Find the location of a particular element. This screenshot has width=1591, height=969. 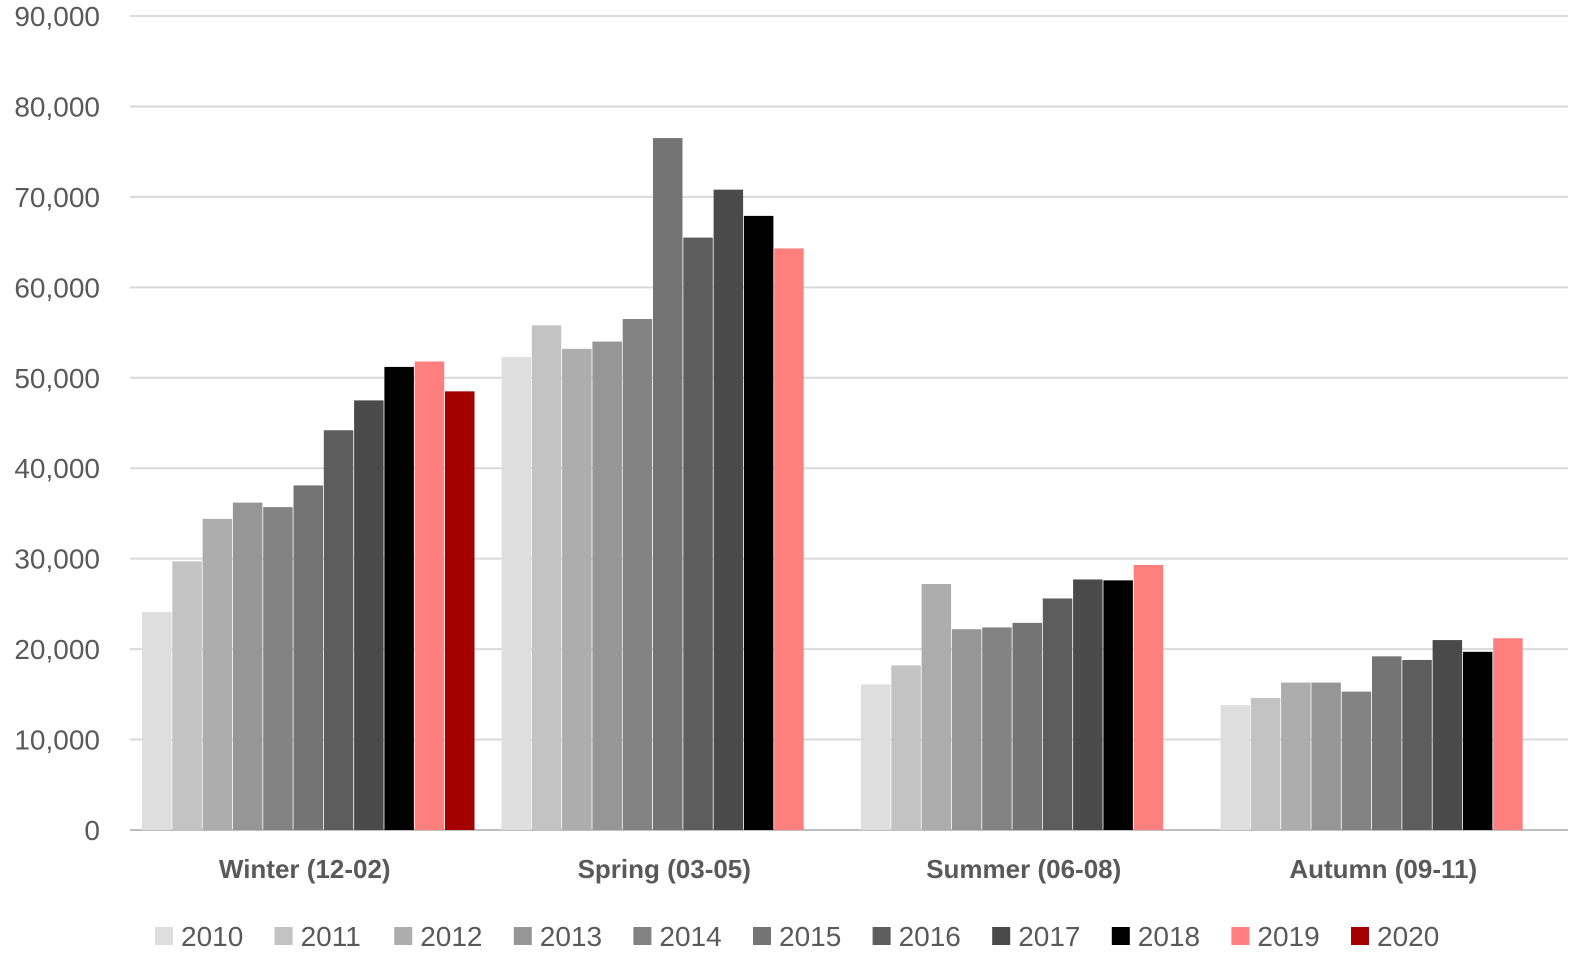

y-tick-label: 20,000 is located at coordinates (57, 649).